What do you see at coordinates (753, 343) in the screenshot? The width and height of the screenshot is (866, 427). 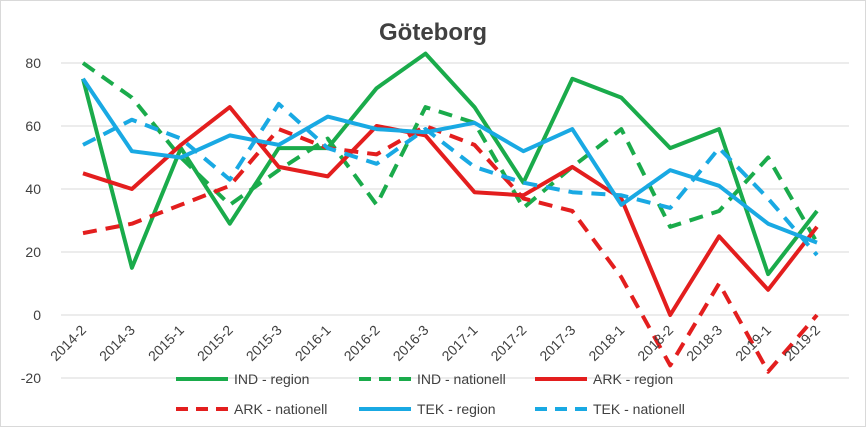 I see `x-tick-label: 2019-1` at bounding box center [753, 343].